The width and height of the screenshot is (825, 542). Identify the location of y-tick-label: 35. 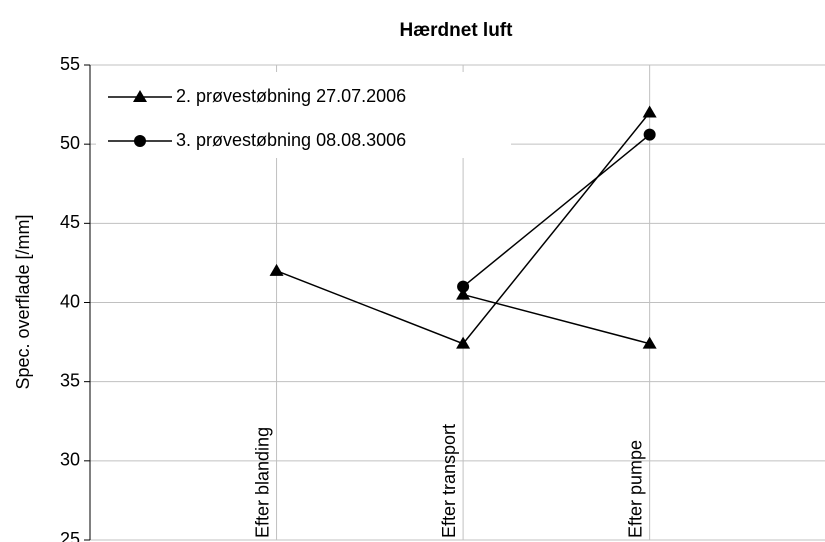
(70, 380).